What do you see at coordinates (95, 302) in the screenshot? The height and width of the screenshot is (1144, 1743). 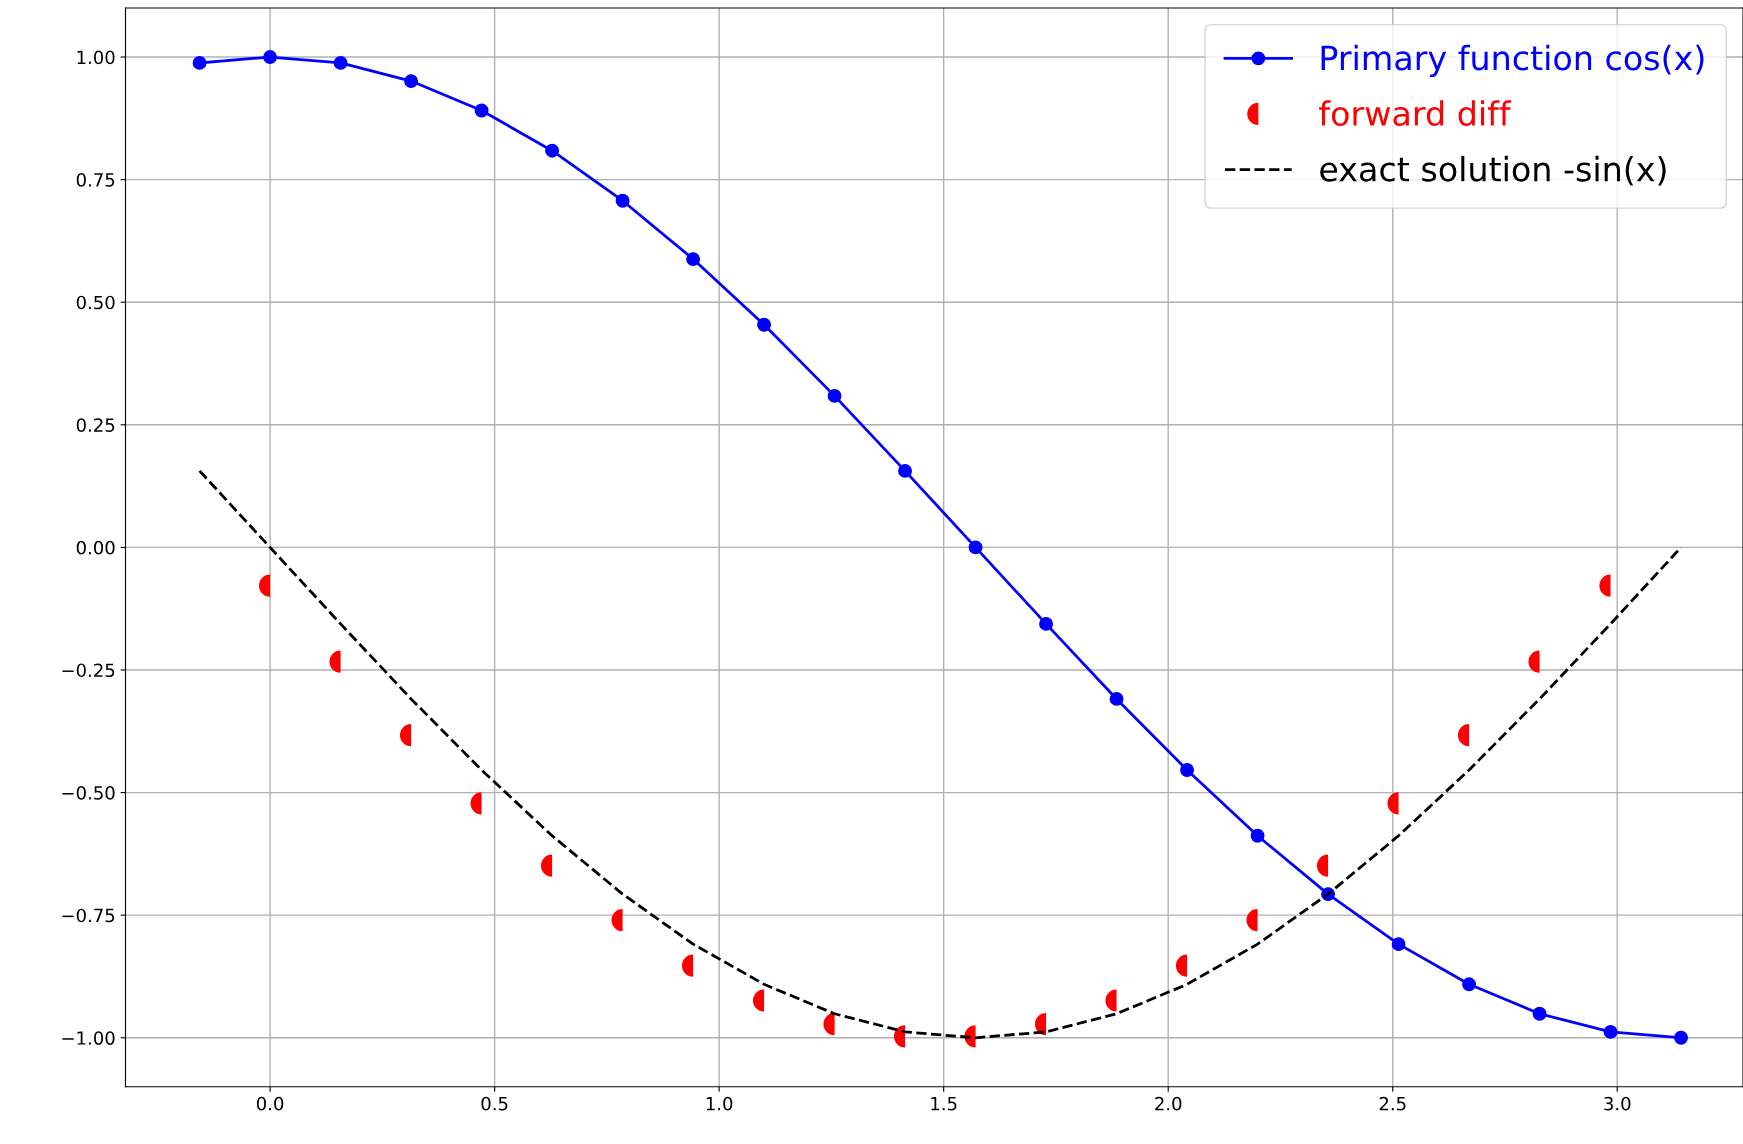 I see `y-tick-label: 0.50` at bounding box center [95, 302].